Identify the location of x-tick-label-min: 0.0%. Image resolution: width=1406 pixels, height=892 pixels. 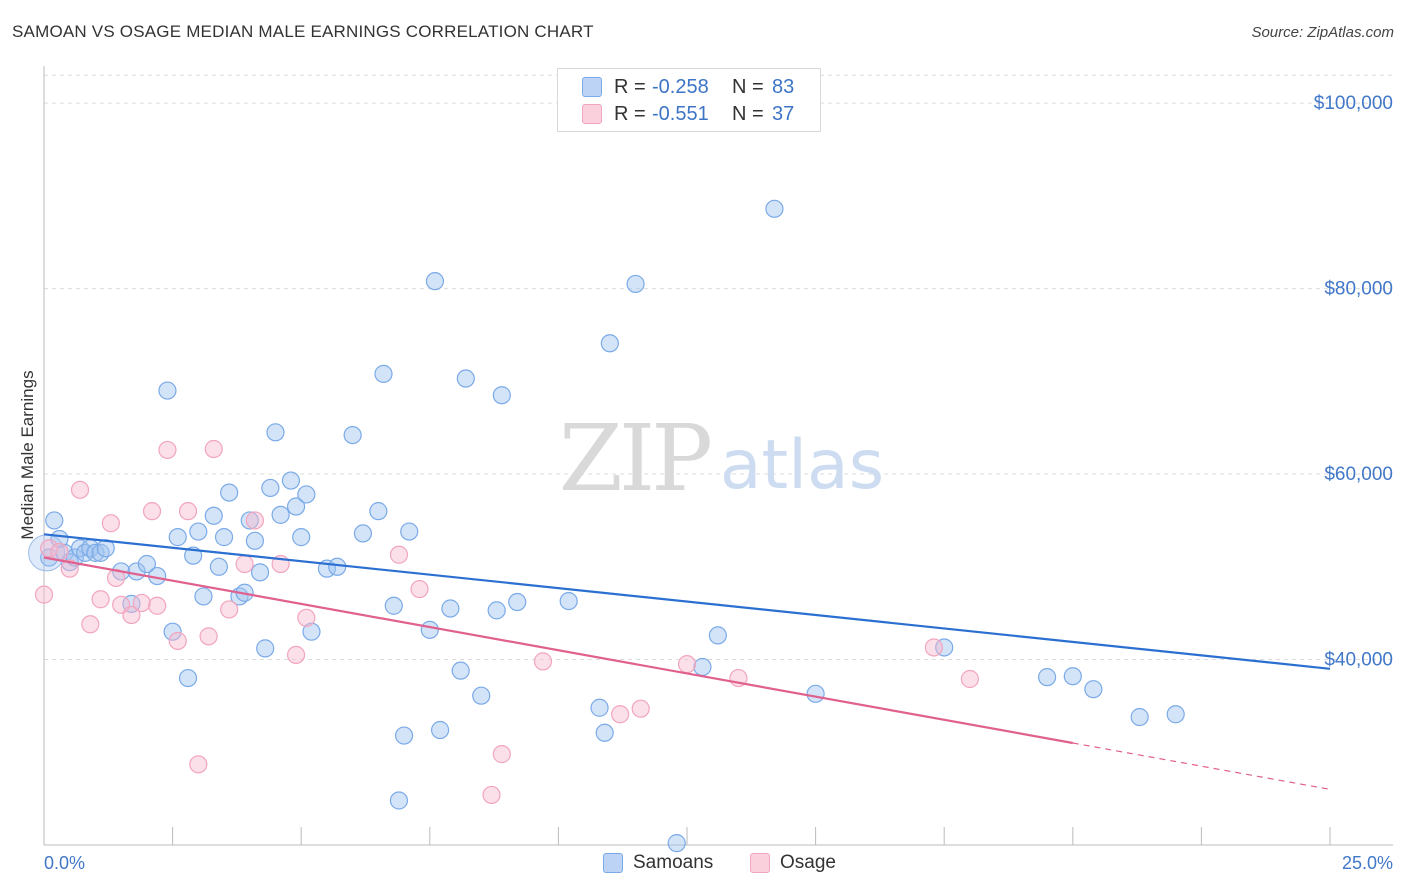
(64, 863).